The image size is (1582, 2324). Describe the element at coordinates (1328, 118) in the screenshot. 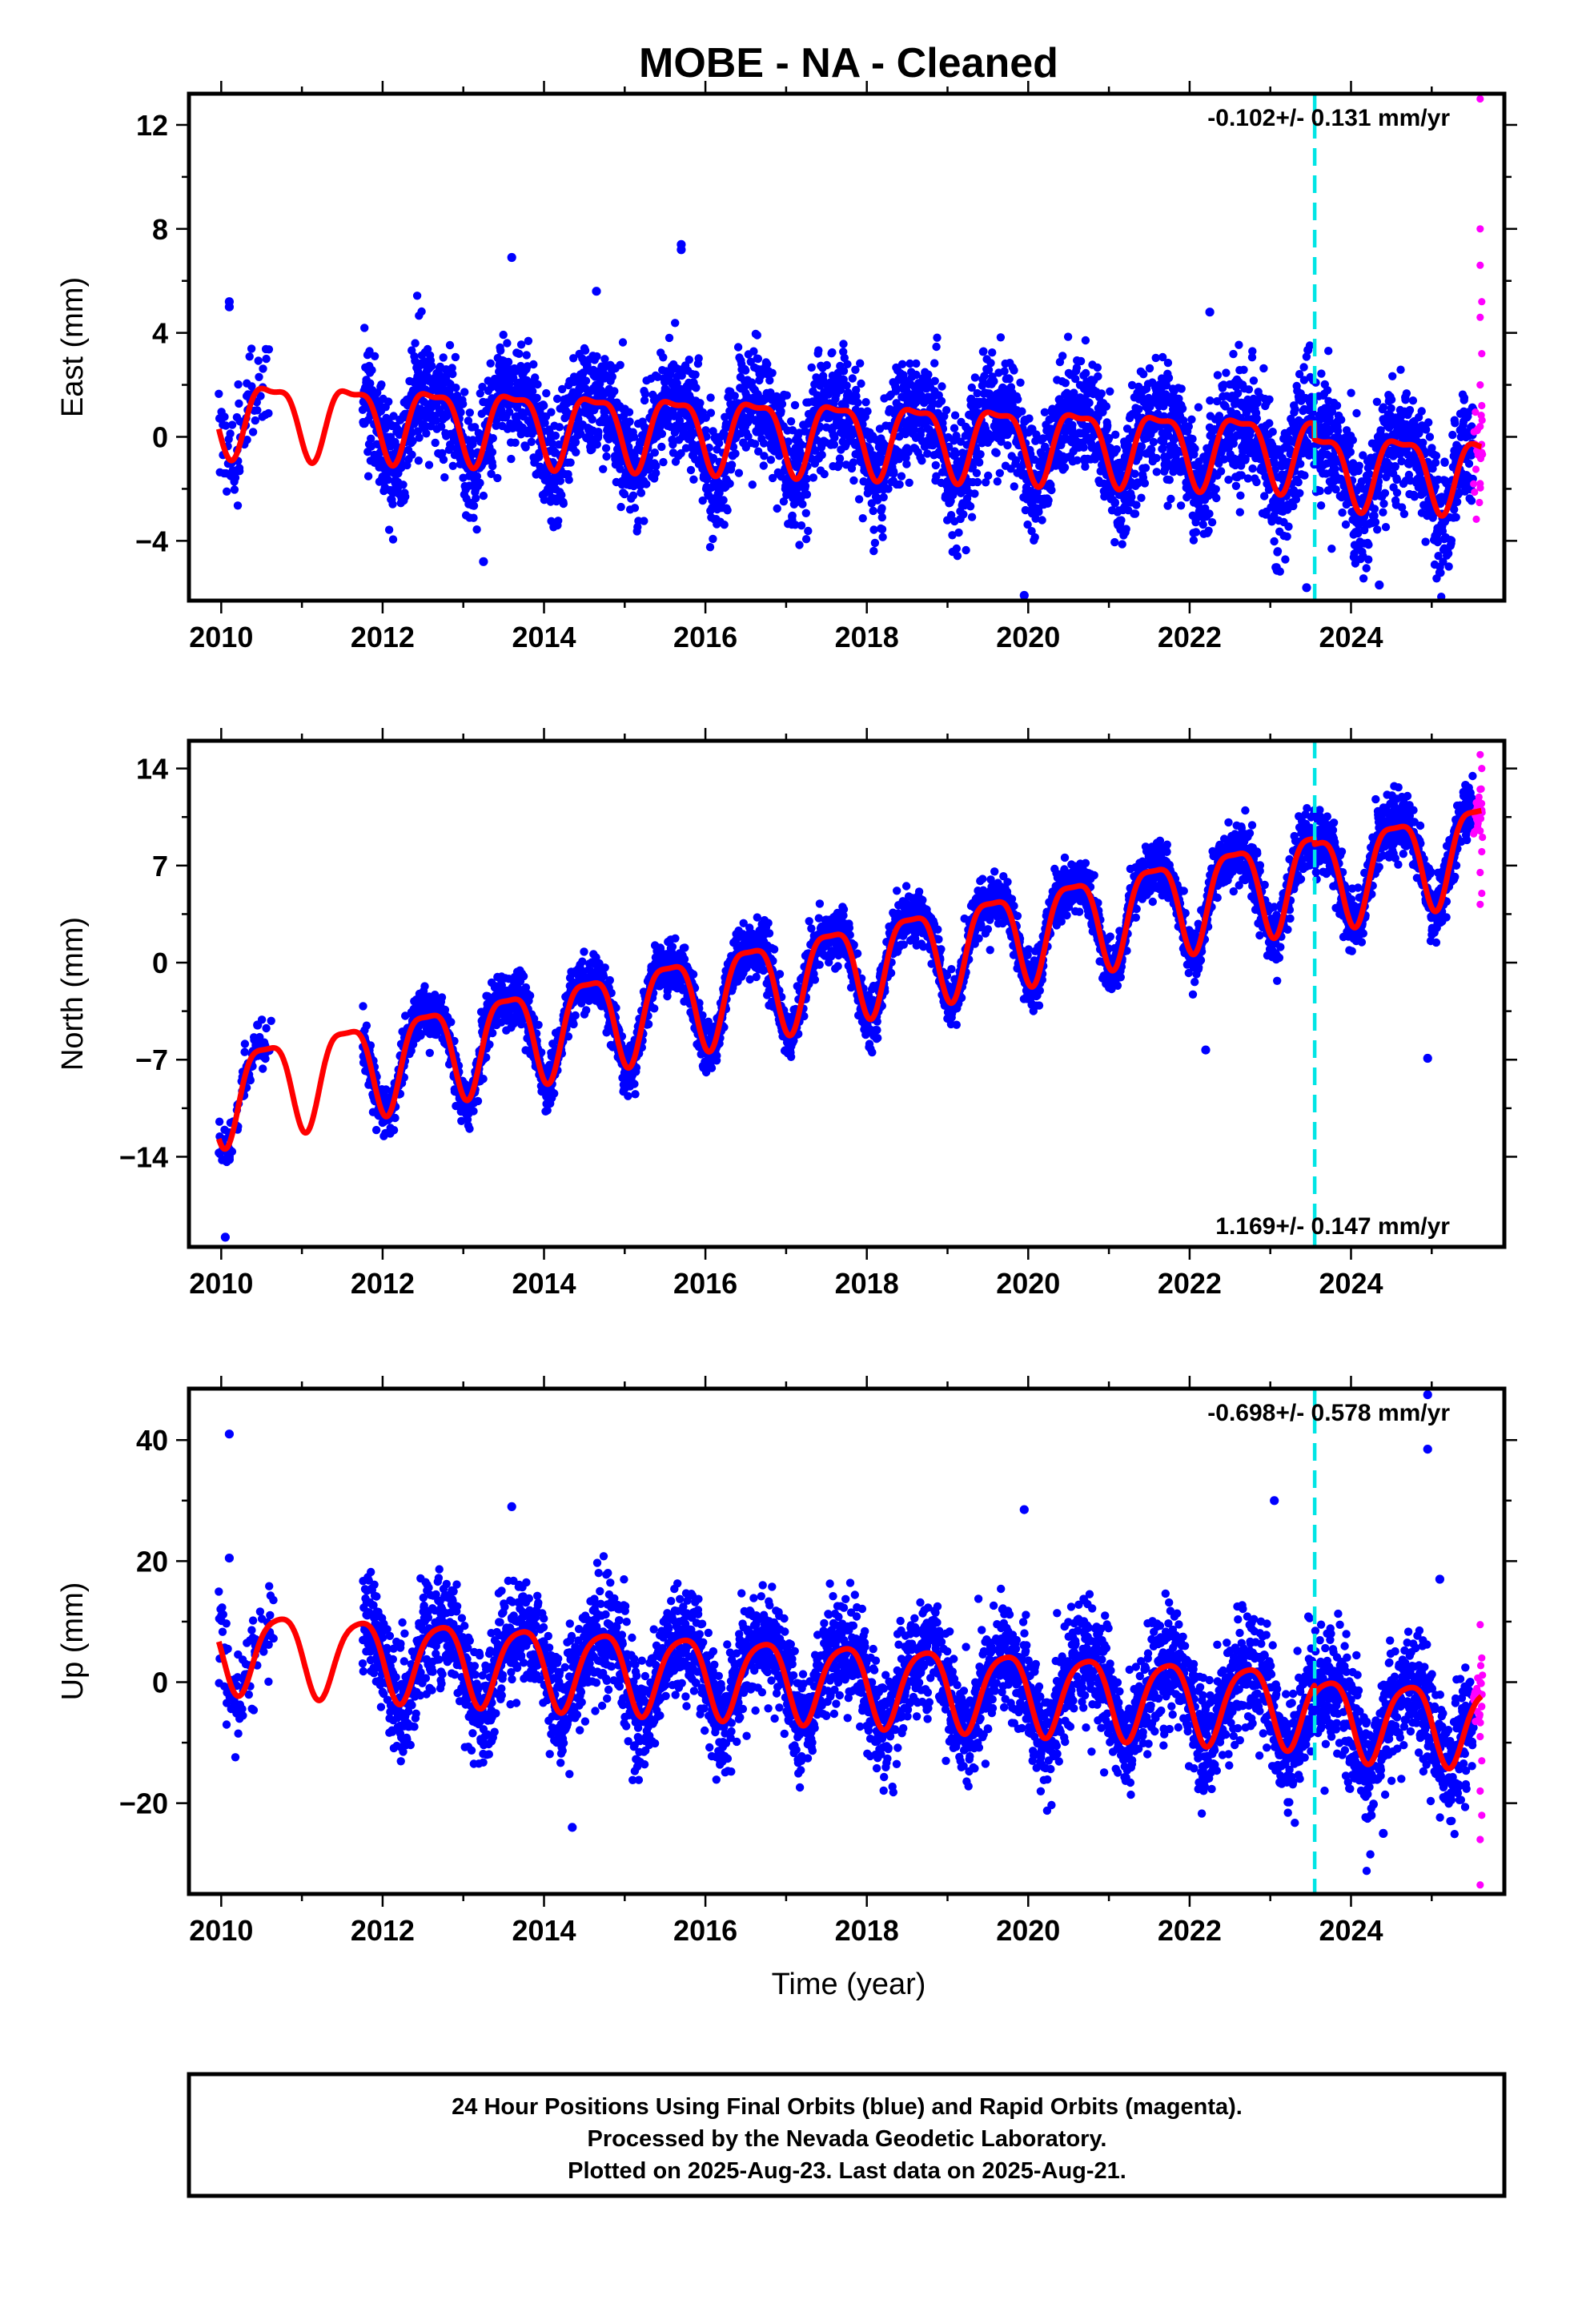

I see `east-rate-label: -0.102+/- 0.131 mm/yr` at that location.